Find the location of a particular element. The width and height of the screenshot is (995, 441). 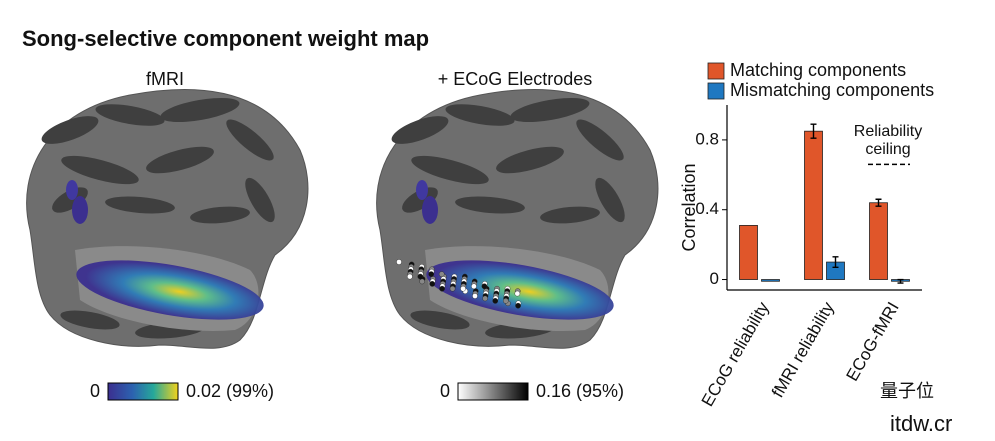

watermark: 量子位 is located at coordinates (907, 391).